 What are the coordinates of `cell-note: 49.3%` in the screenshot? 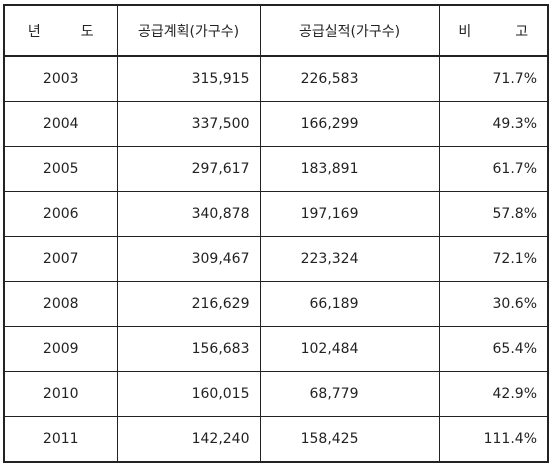 It's located at (493, 124).